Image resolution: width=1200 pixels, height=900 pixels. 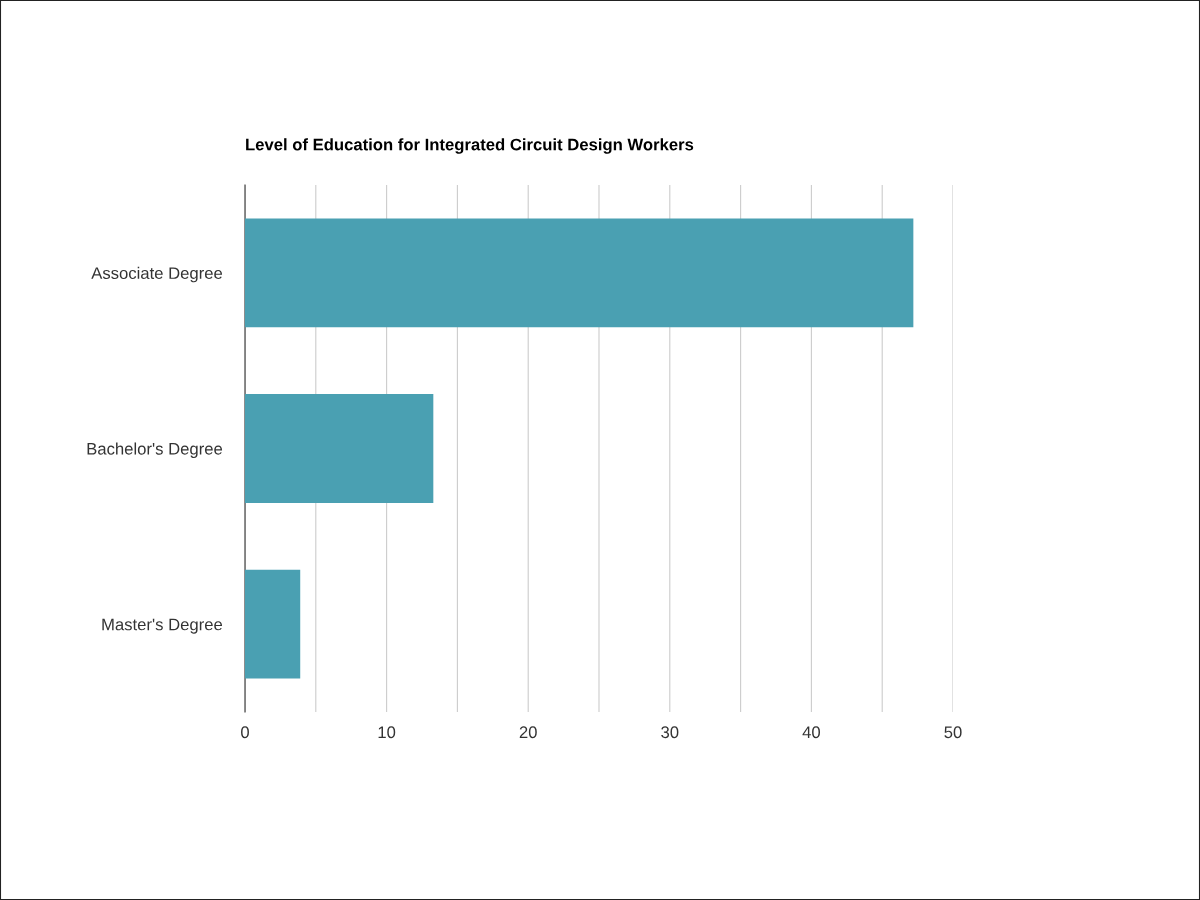 What do you see at coordinates (953, 732) in the screenshot?
I see `x-tick-label: 50` at bounding box center [953, 732].